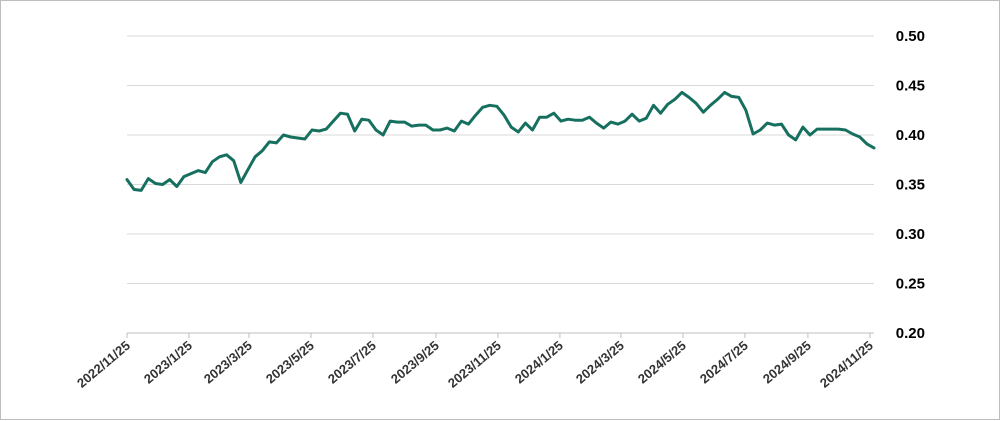 The image size is (1000, 421). What do you see at coordinates (600, 362) in the screenshot?
I see `x-tick-label: 2024/3/25` at bounding box center [600, 362].